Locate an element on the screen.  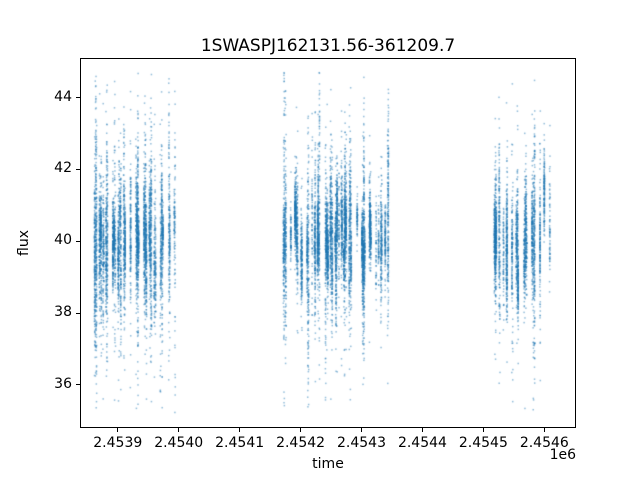
x-tick-label: 2.4544 is located at coordinates (422, 443).